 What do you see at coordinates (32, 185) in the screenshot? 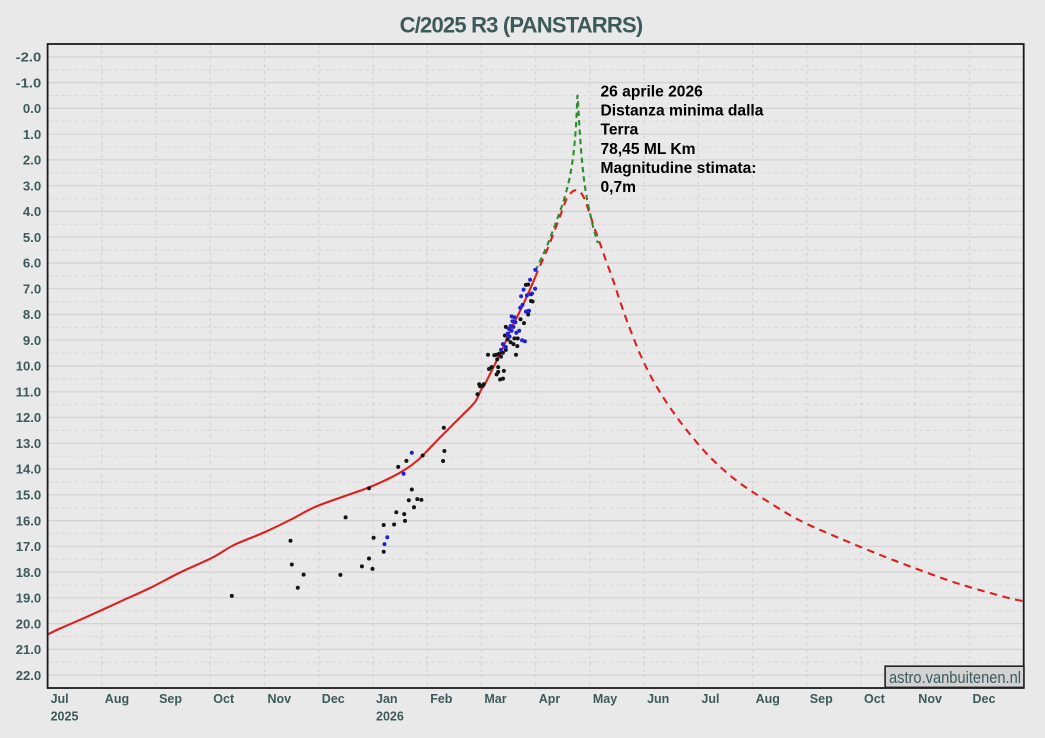
I see `svg-text: 3.0` at bounding box center [32, 185].